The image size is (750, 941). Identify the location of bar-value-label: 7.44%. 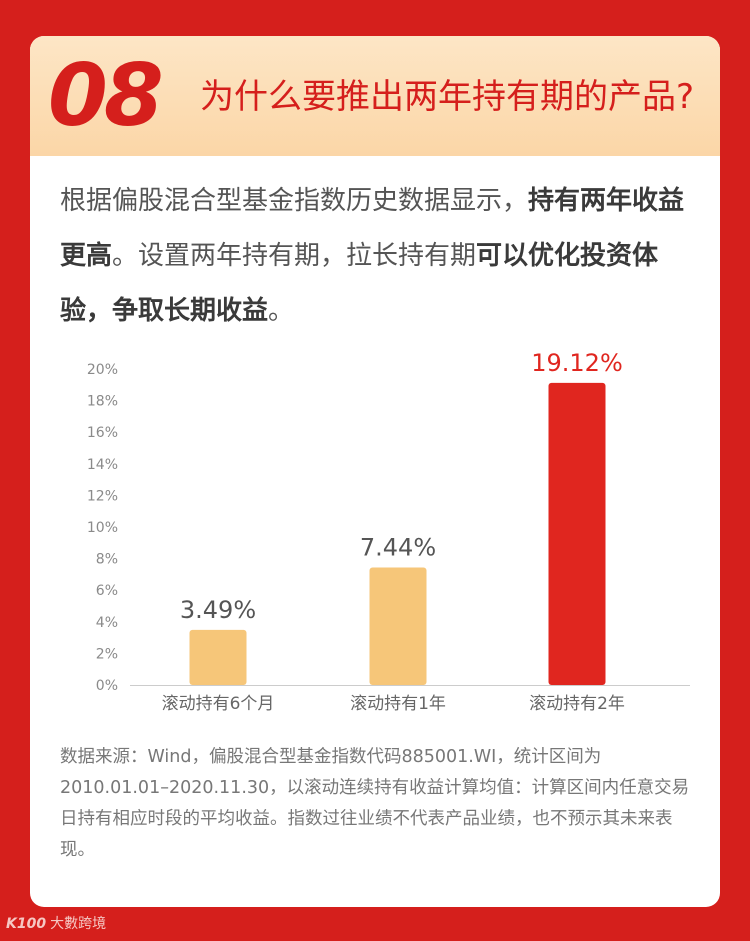
(398, 547).